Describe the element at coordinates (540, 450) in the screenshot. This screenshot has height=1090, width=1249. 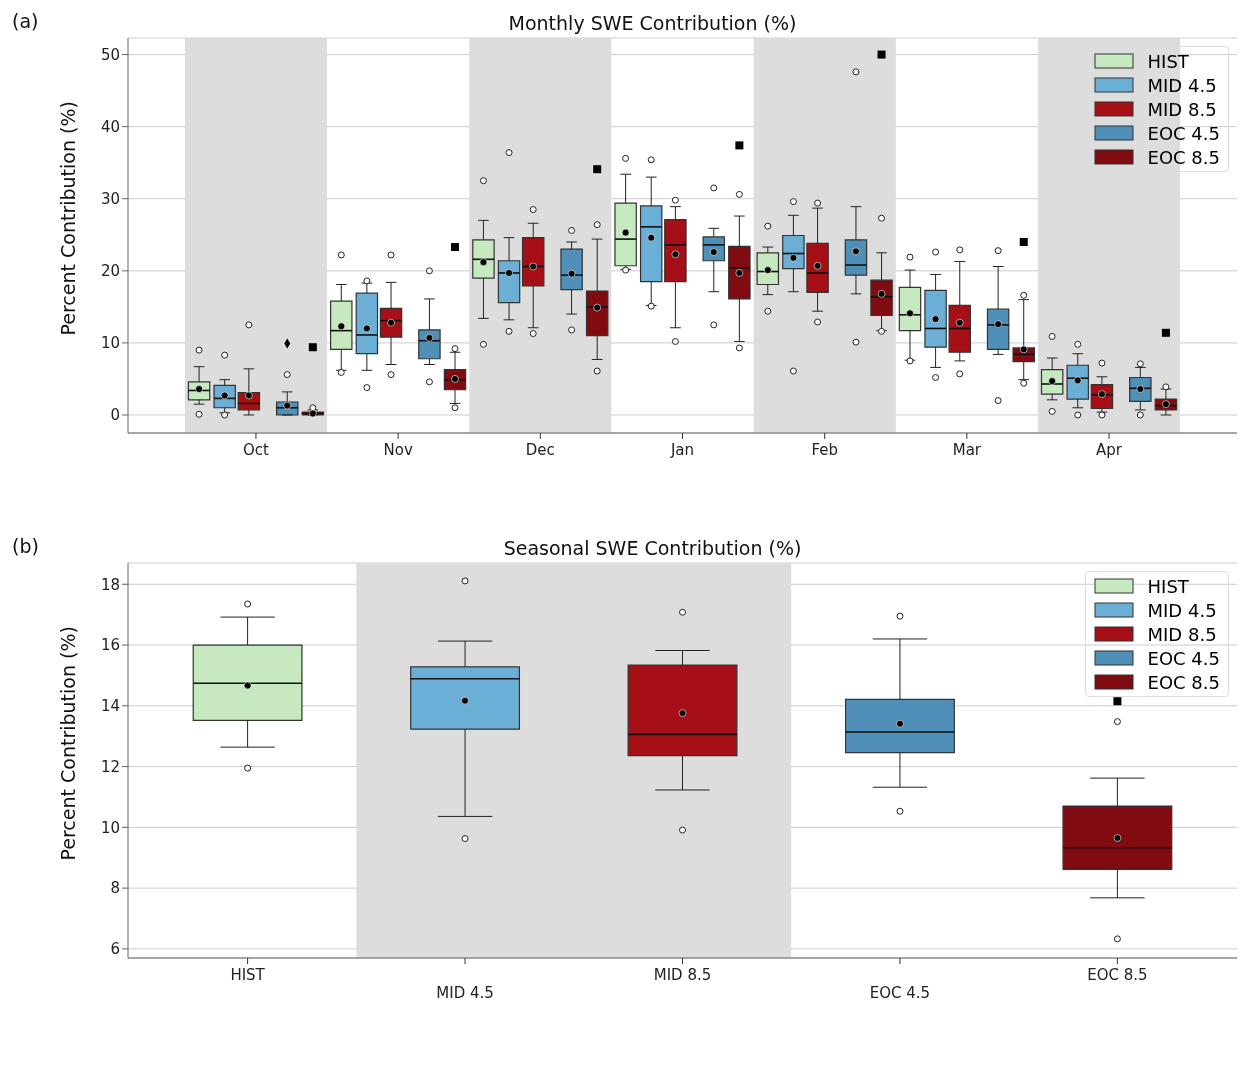
I see `x-tick-label: Dec` at that location.